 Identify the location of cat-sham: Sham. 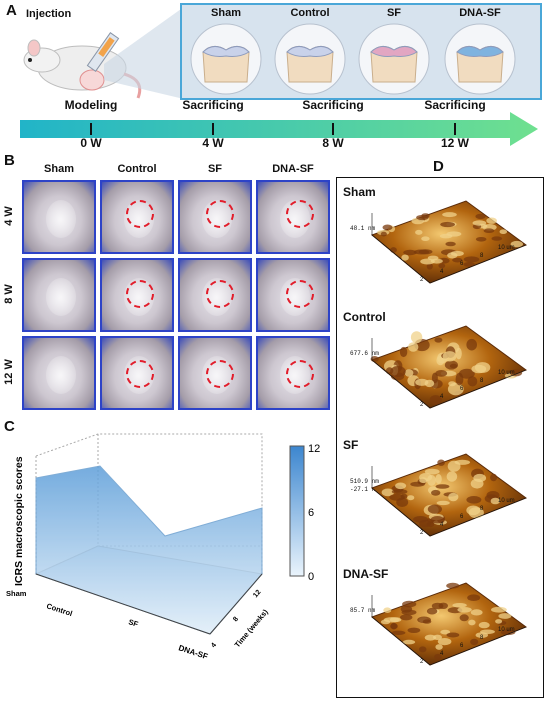
(16, 593).